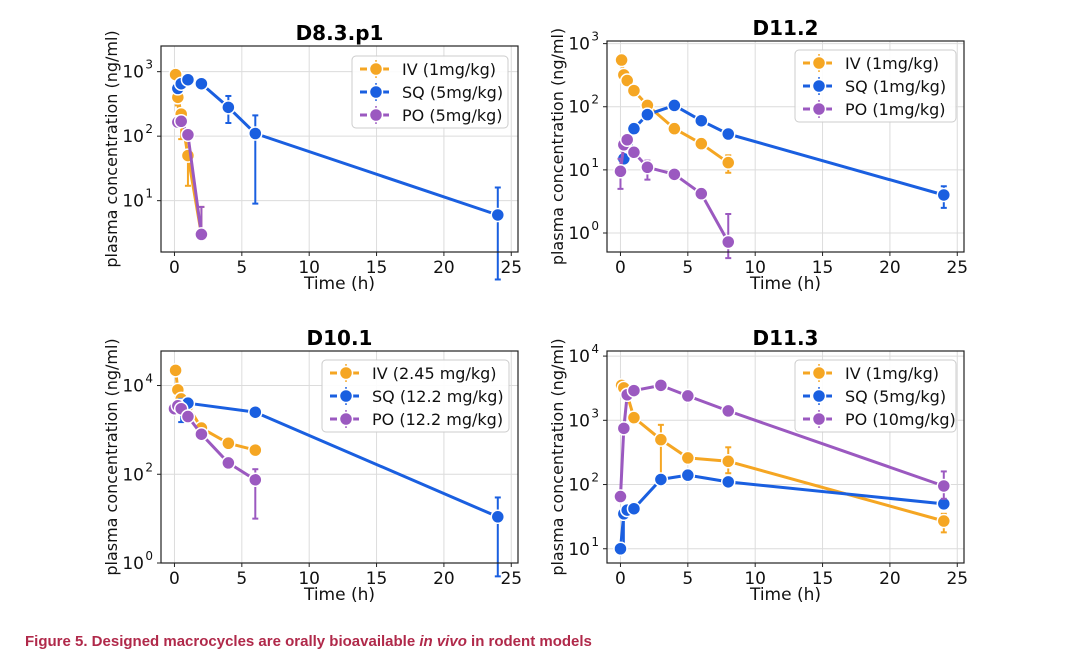 The height and width of the screenshot is (657, 1080). I want to click on legend: IV (1mg/kg) SQ (5mg/kg) PO (10mg/kg), so click(875, 396).